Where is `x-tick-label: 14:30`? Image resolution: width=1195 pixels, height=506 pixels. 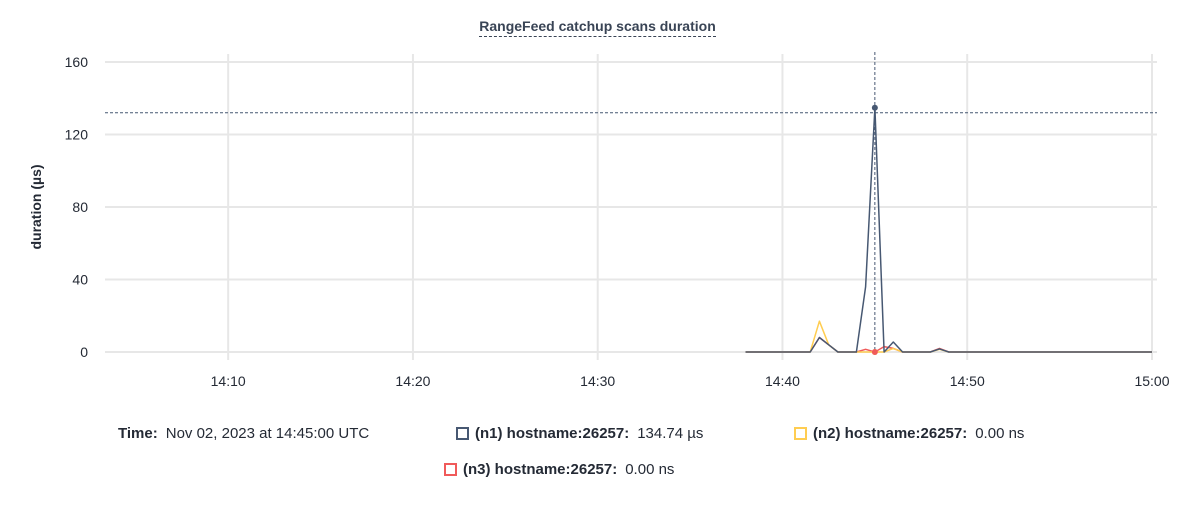
x-tick-label: 14:30 is located at coordinates (597, 381).